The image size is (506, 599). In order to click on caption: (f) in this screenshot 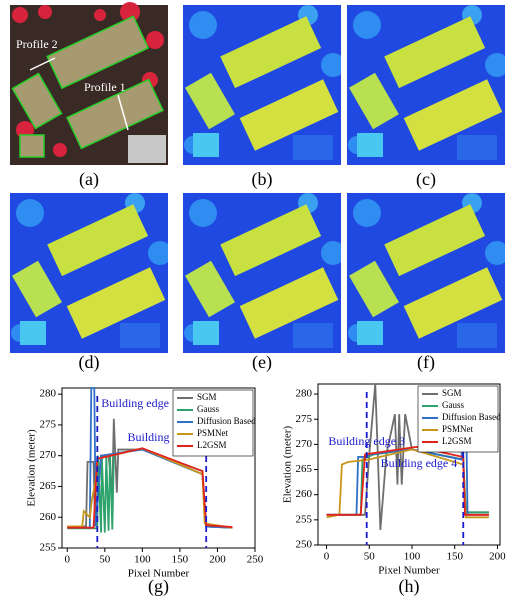, I will do `click(426, 362)`.